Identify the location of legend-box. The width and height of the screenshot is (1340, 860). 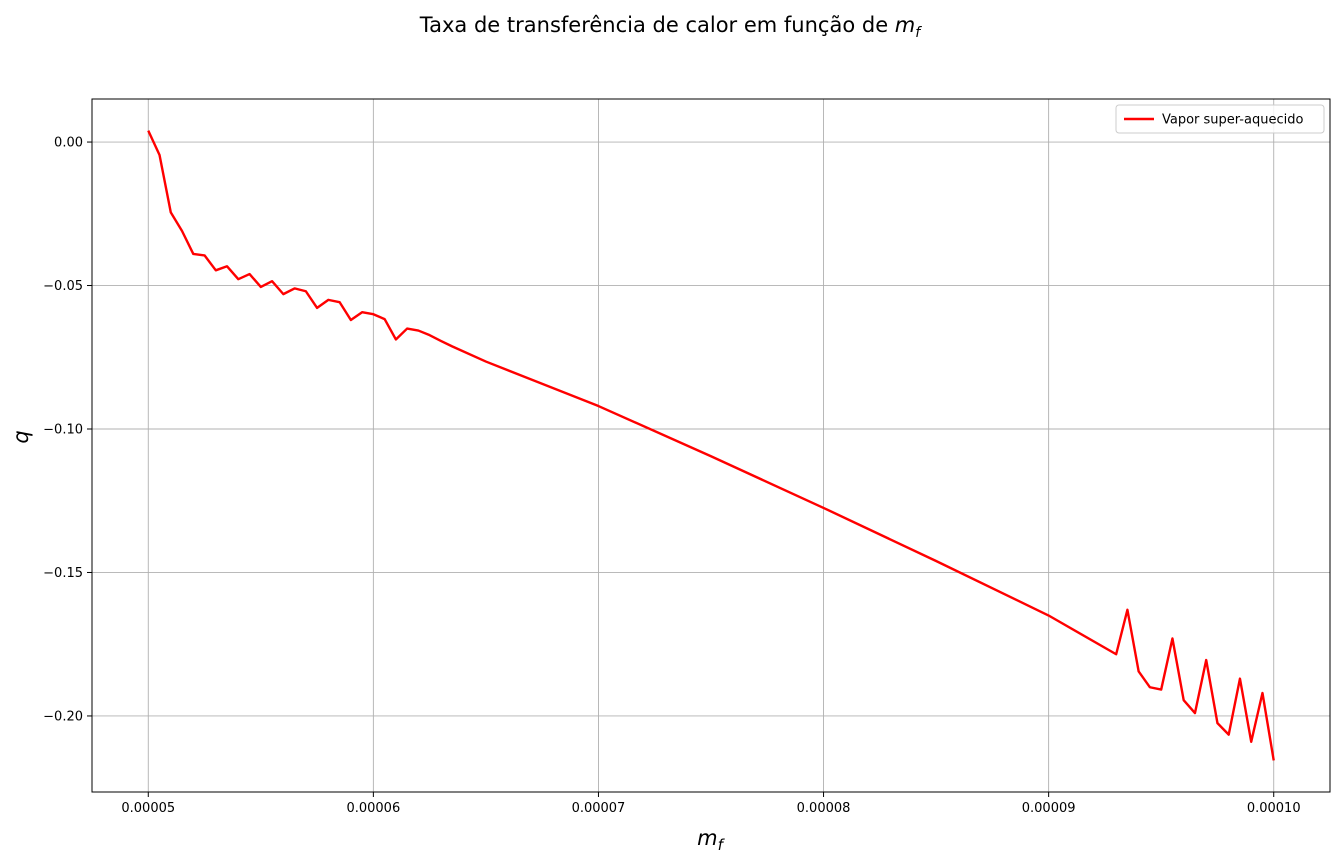
(1220, 119).